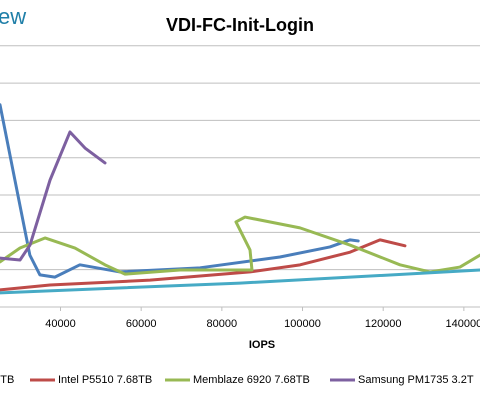  I want to click on x-tick-label: 40000, so click(60, 324).